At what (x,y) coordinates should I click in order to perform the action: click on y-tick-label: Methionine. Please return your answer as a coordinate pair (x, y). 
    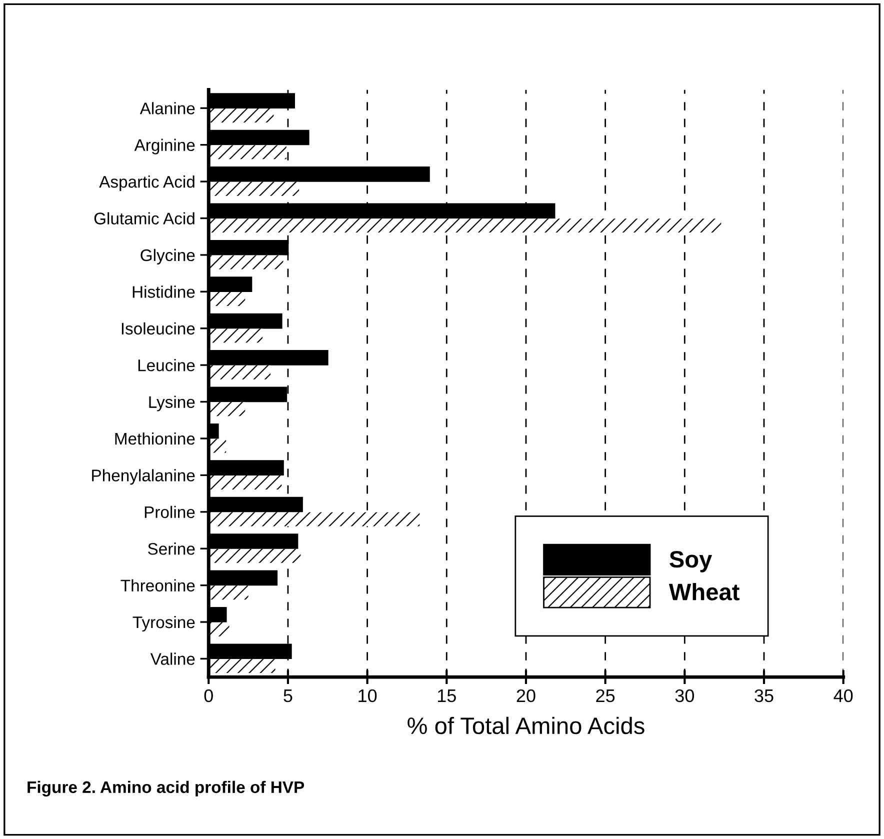
    Looking at the image, I should click on (155, 438).